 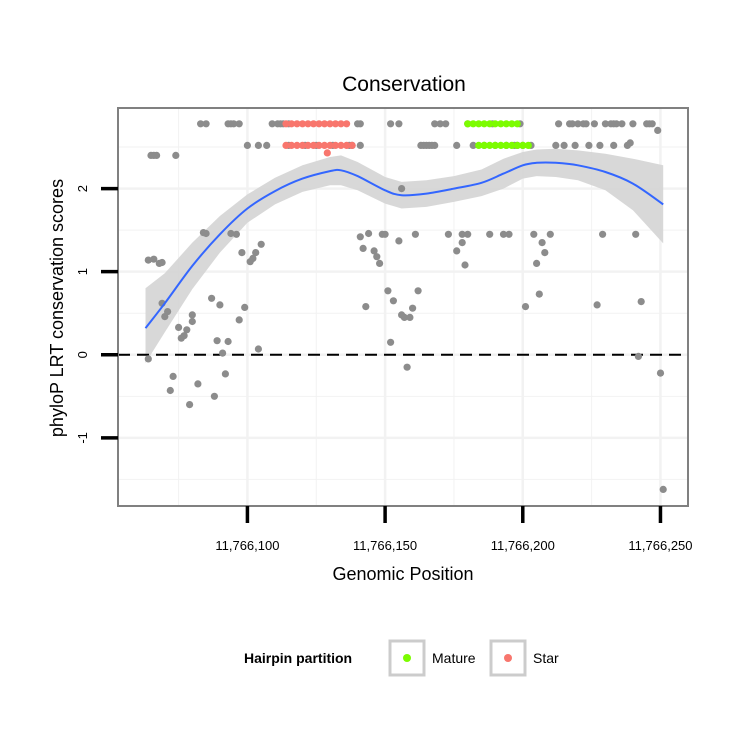 I want to click on x-tick-label: 11,766,150, so click(x=385, y=545).